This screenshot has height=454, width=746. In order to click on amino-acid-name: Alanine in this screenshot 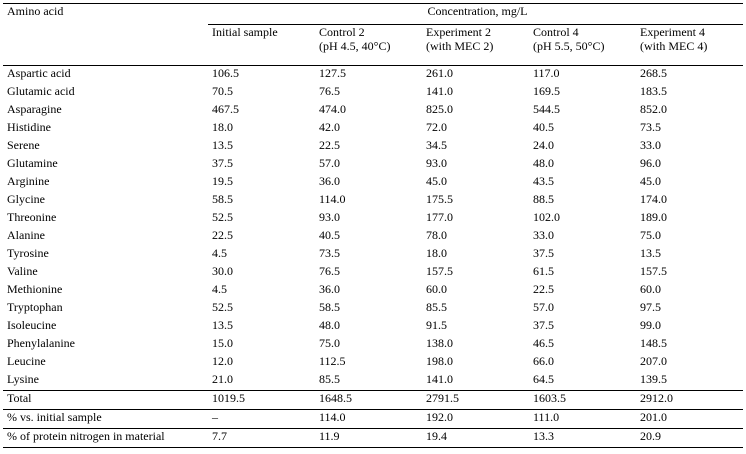, I will do `click(26, 235)`.